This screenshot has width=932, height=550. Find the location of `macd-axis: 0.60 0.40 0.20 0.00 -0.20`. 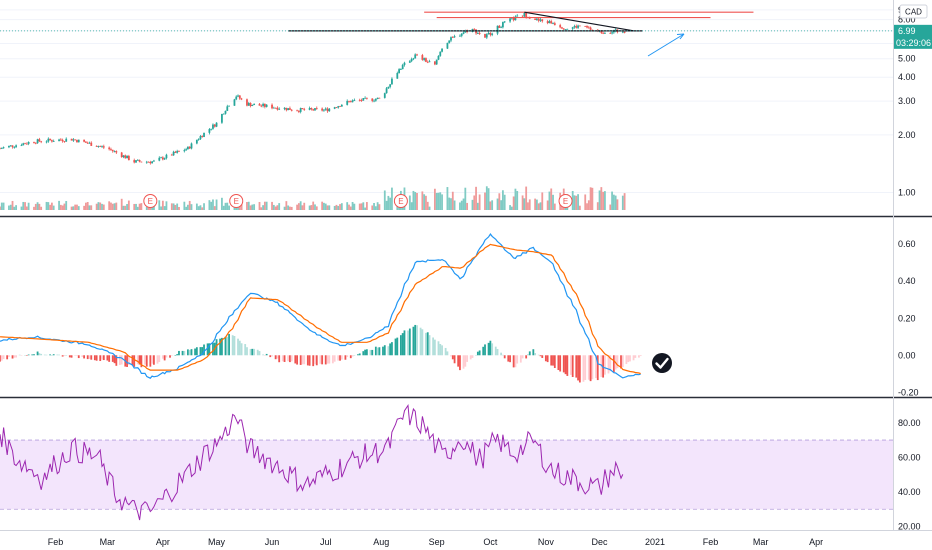

macd-axis: 0.60 0.40 0.20 0.00 -0.20 is located at coordinates (908, 318).